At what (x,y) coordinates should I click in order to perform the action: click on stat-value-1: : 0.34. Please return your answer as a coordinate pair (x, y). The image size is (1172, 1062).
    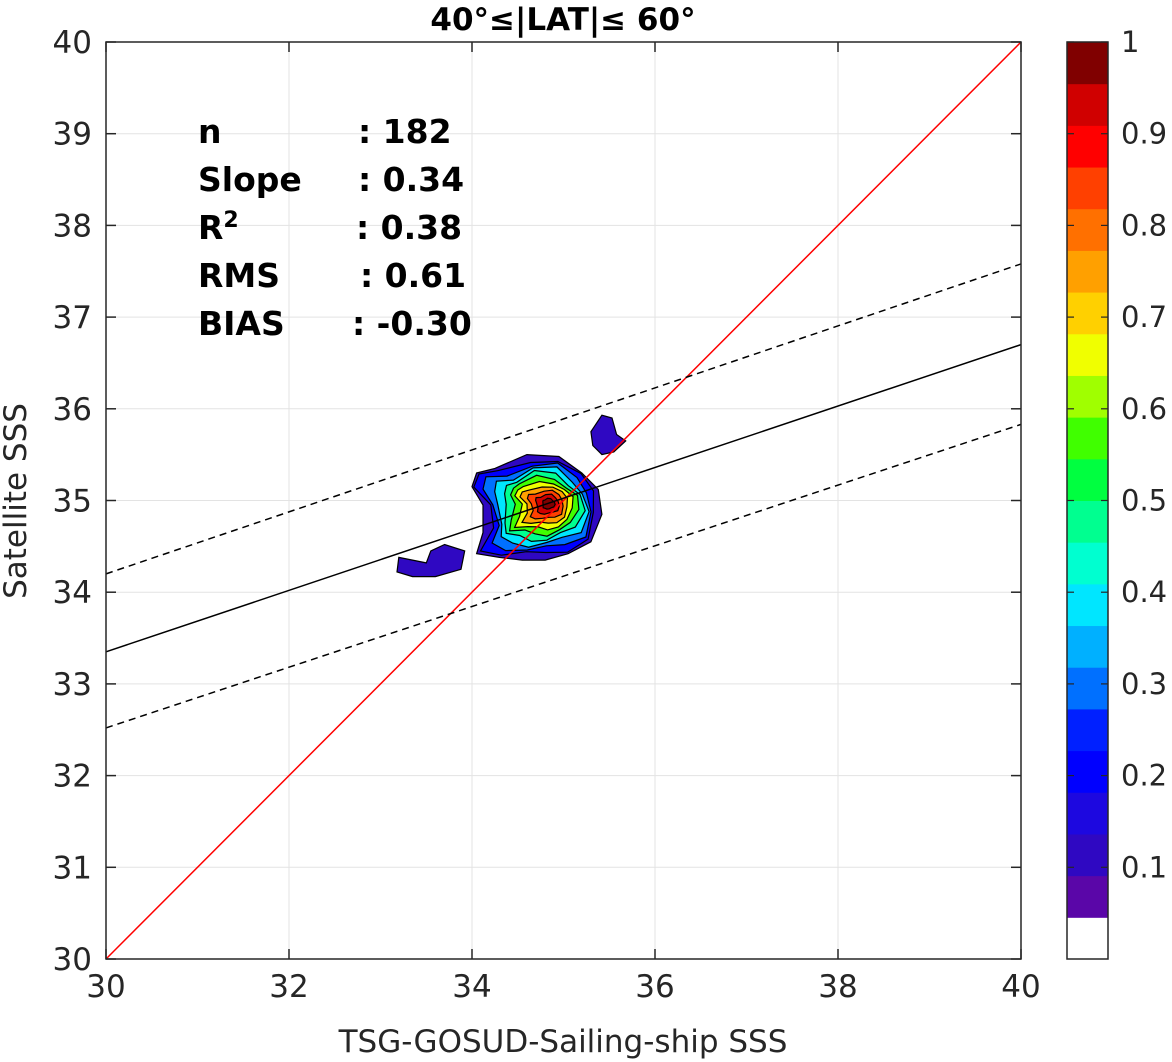
    Looking at the image, I should click on (411, 179).